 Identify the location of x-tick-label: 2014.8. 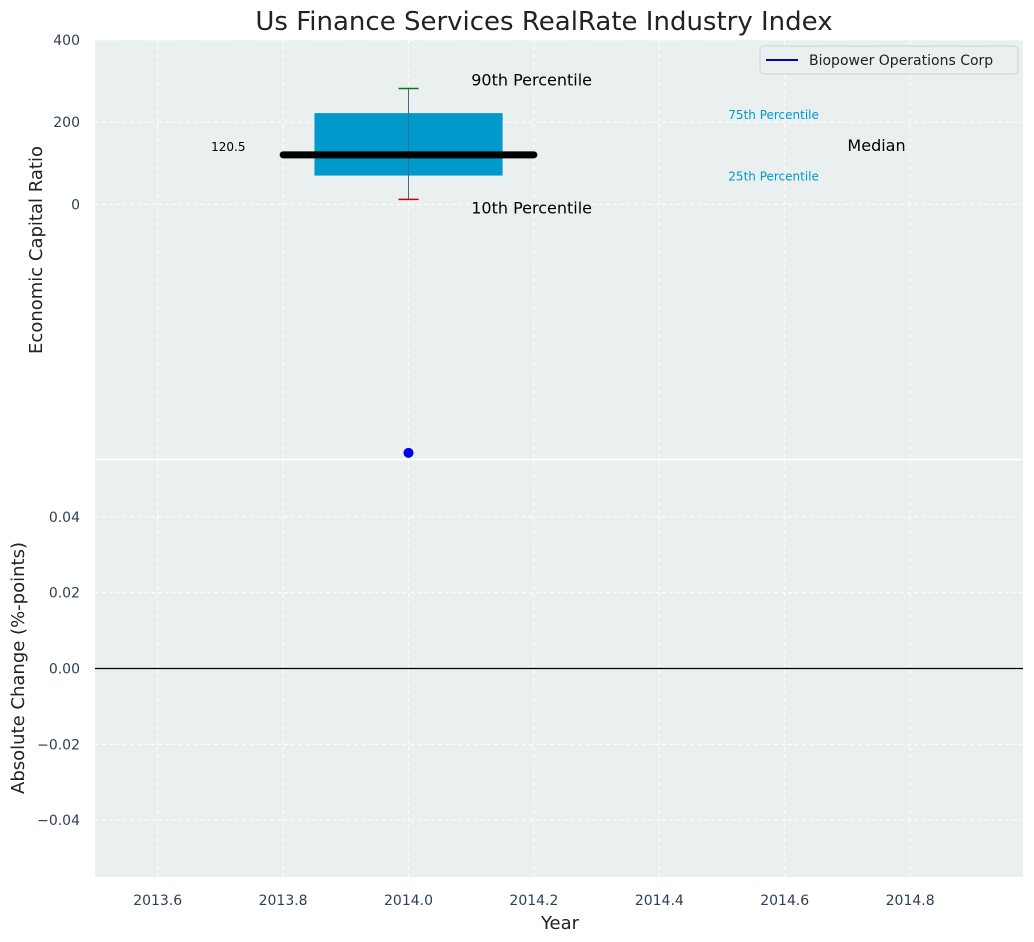
(910, 901).